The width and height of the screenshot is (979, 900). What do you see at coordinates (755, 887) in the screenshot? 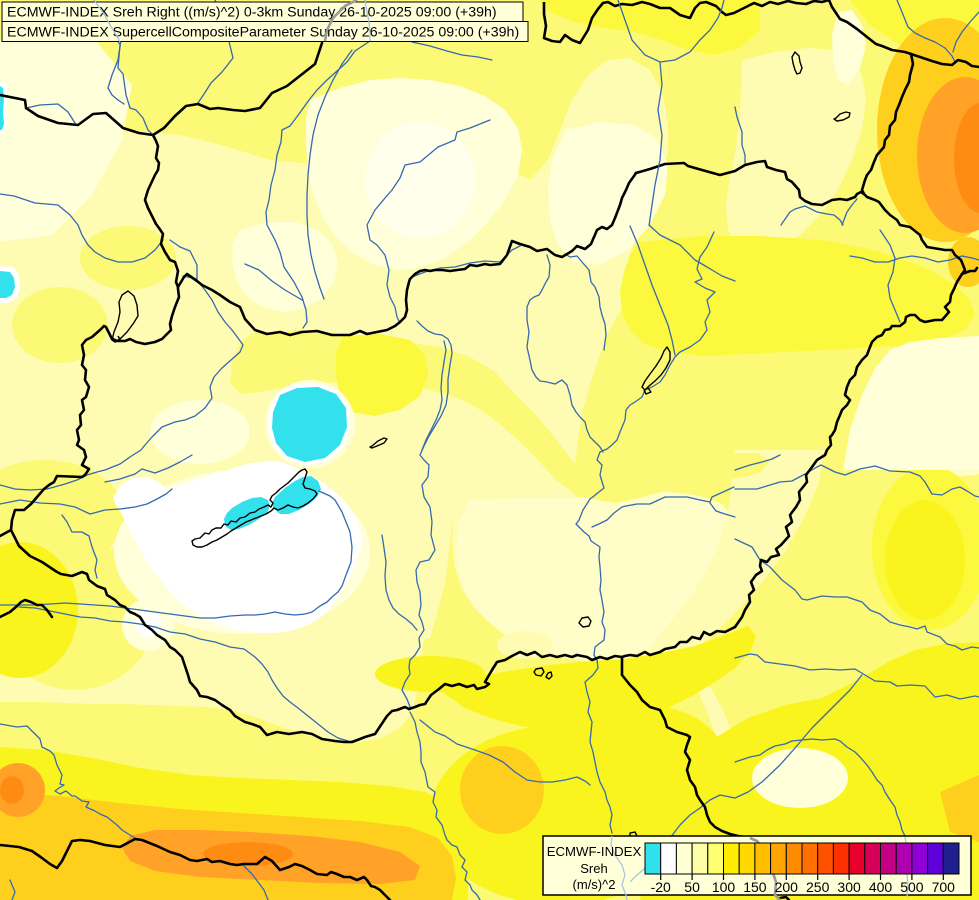
I see `svg-text: 150` at bounding box center [755, 887].